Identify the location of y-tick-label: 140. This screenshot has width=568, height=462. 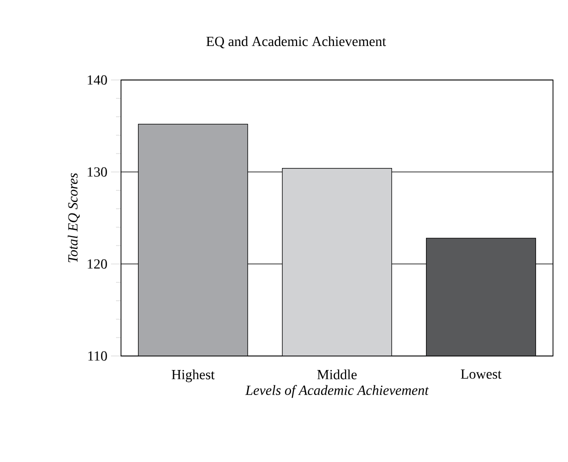
(97, 80).